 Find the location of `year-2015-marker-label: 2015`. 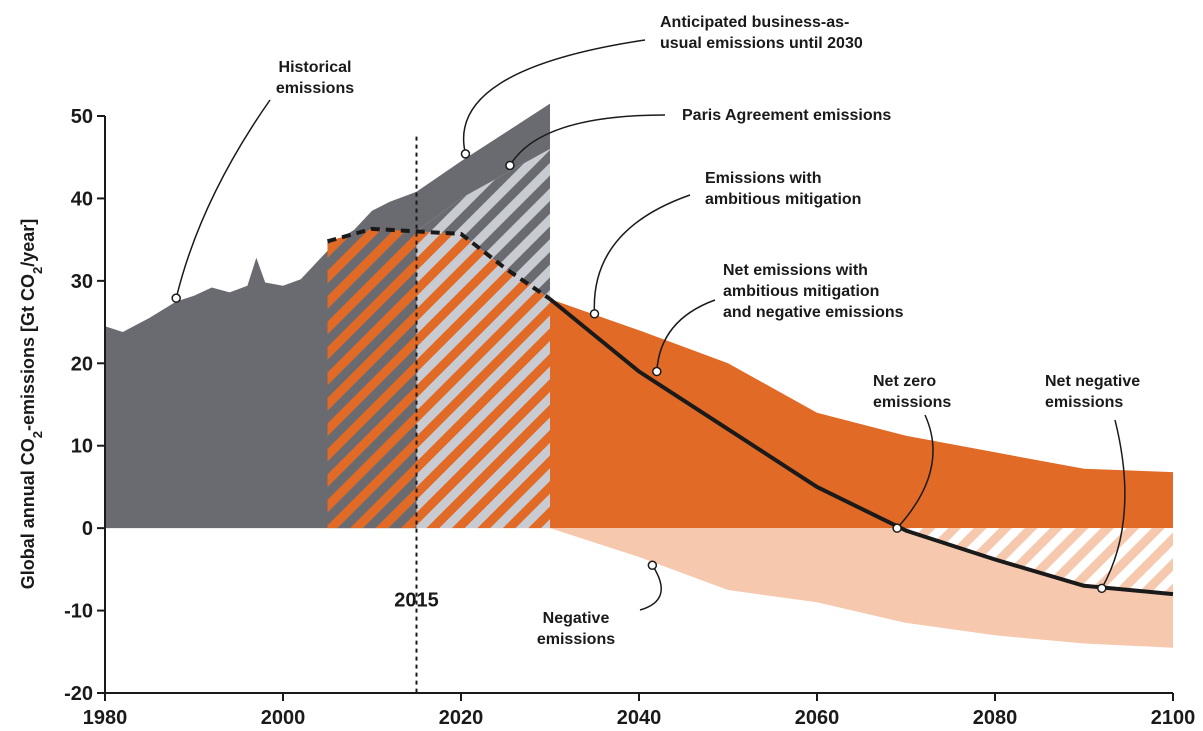

year-2015-marker-label: 2015 is located at coordinates (416, 600).